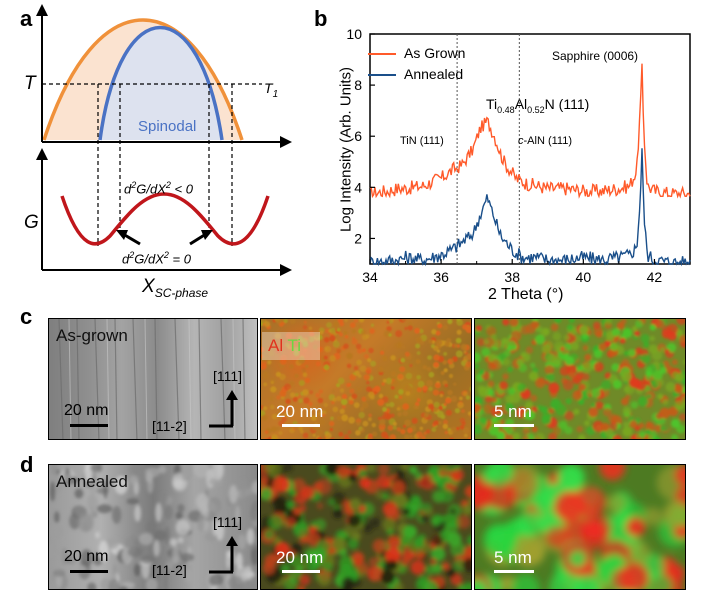 Image resolution: width=703 pixels, height=602 pixels. I want to click on scale-bar-d1, so click(89, 571).